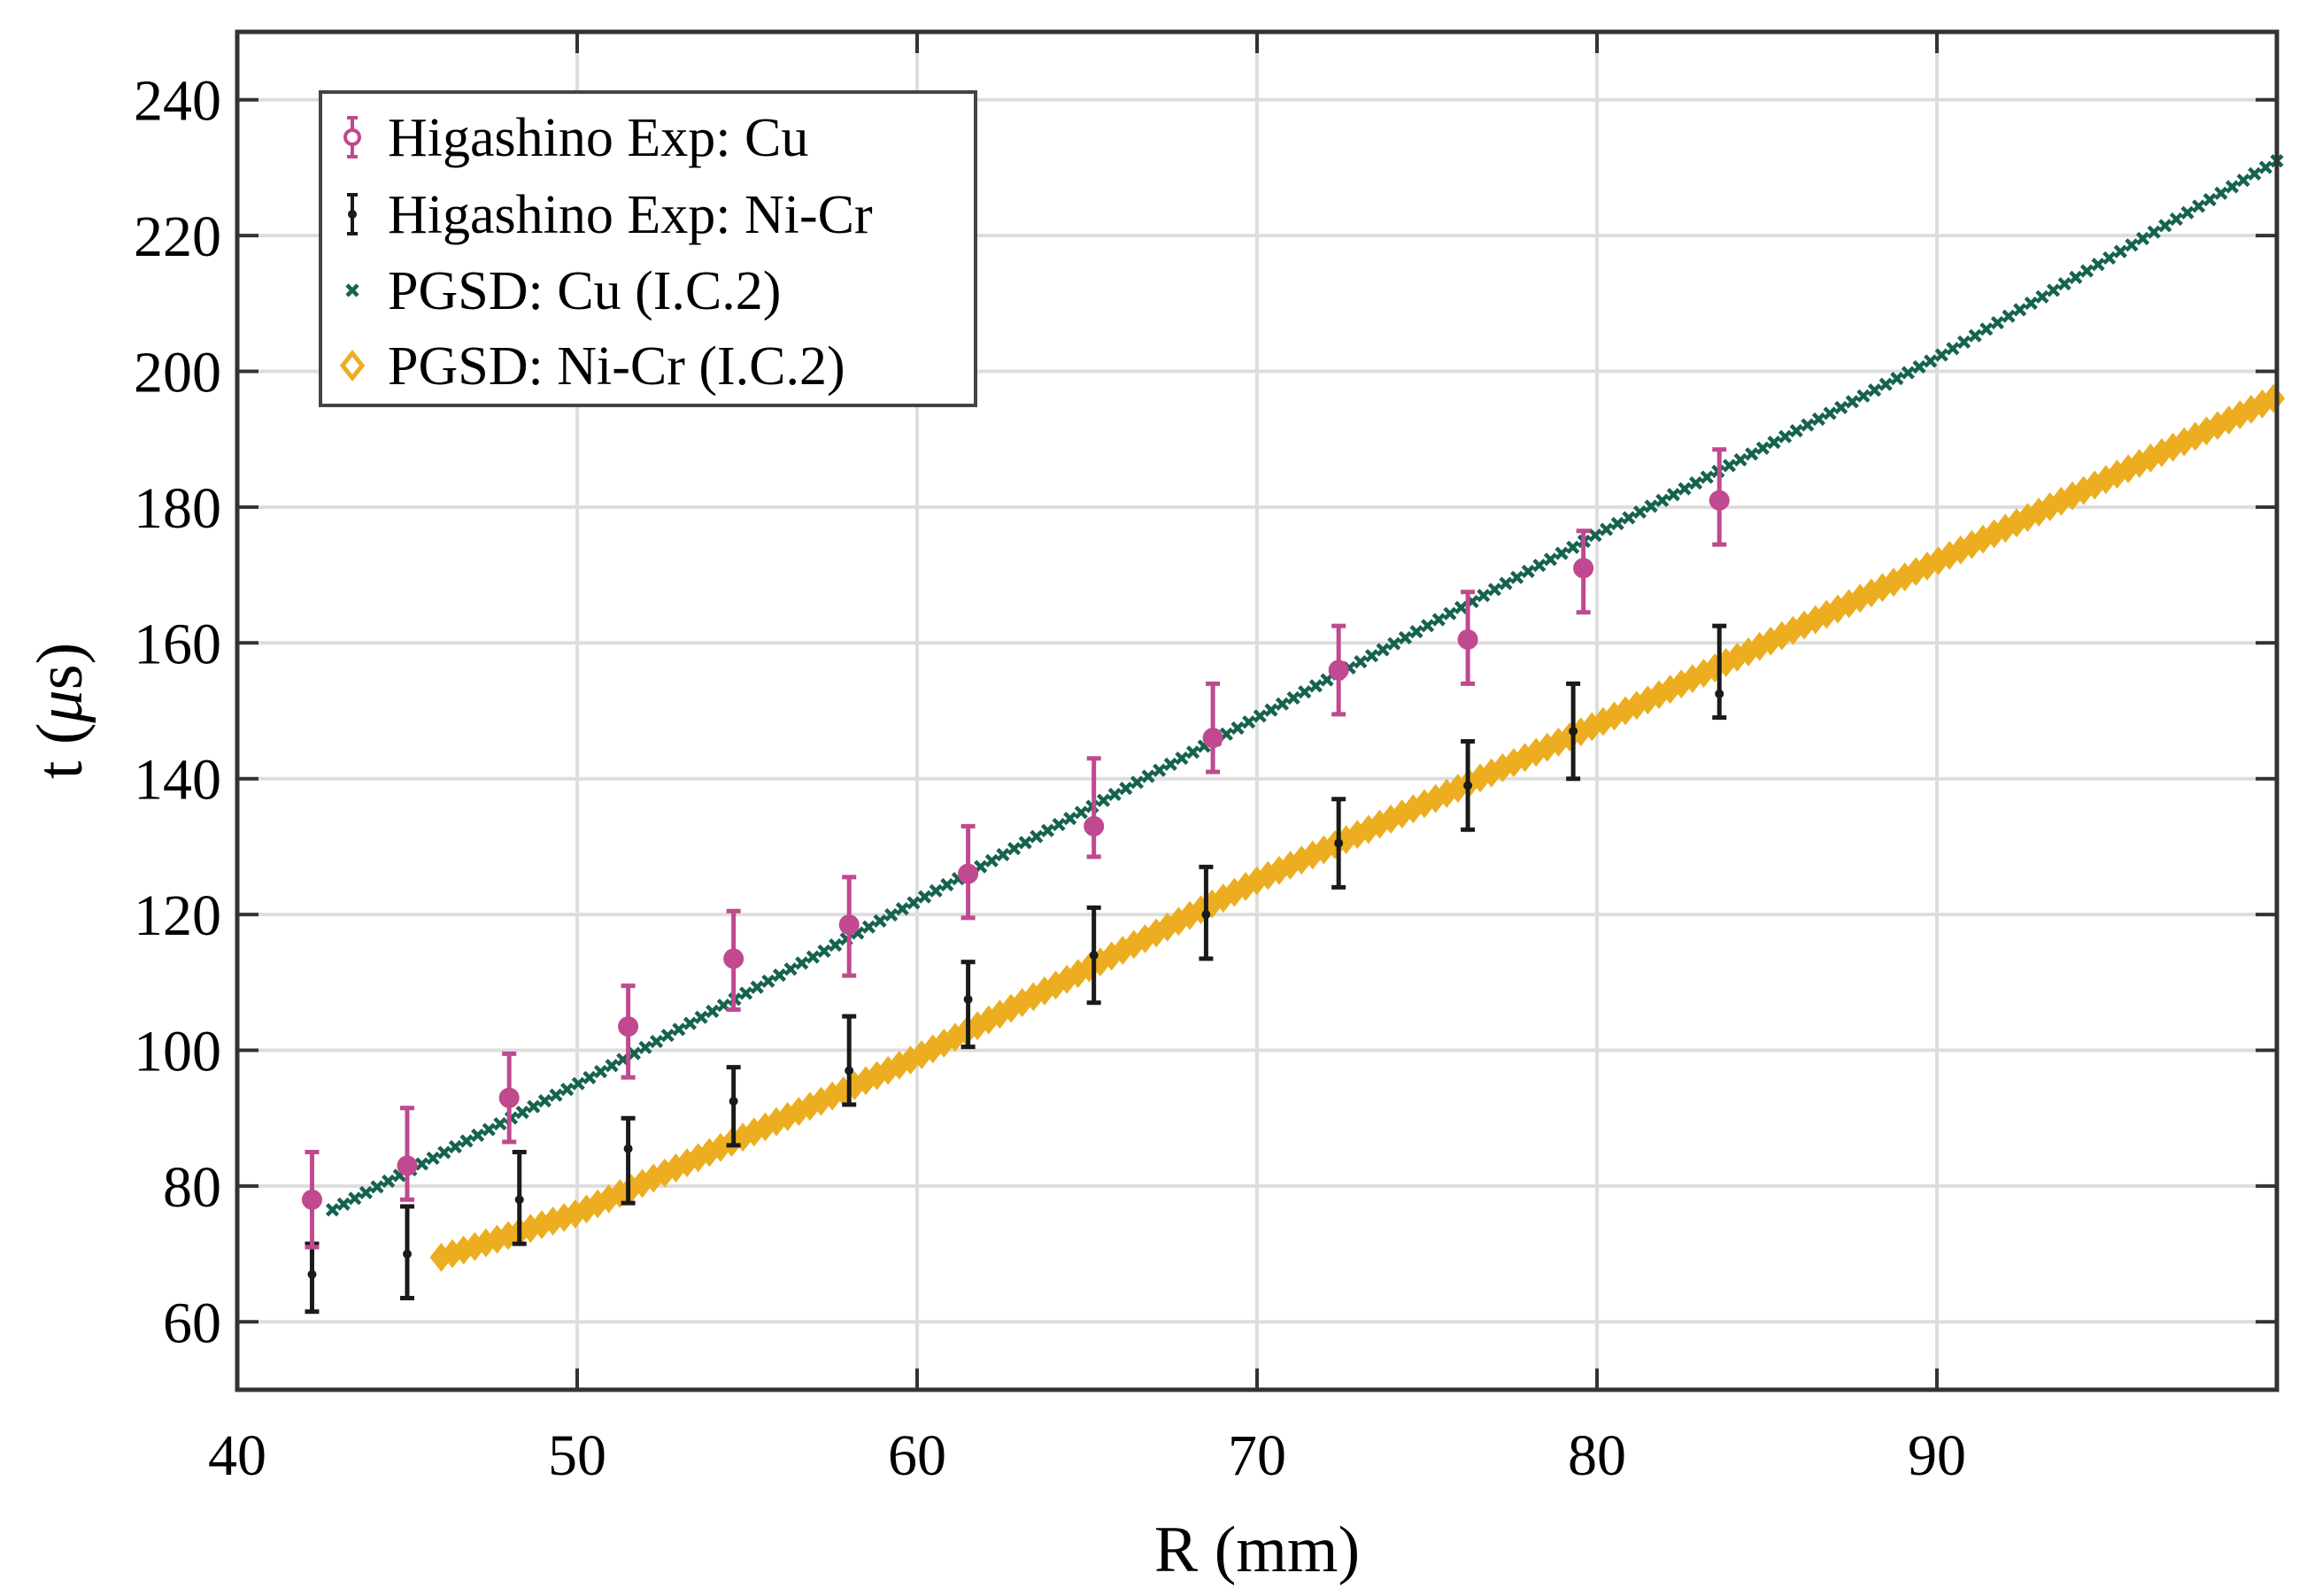 The width and height of the screenshot is (2299, 1596). What do you see at coordinates (192, 1323) in the screenshot?
I see `y-tick-label: 60` at bounding box center [192, 1323].